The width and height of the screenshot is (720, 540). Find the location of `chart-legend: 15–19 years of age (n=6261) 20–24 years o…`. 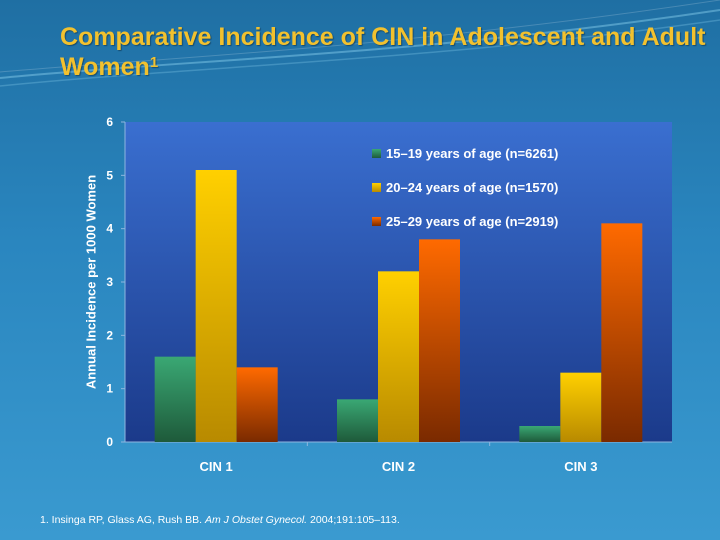

chart-legend: 15–19 years of age (n=6261) 20–24 years o… is located at coordinates (522, 187).